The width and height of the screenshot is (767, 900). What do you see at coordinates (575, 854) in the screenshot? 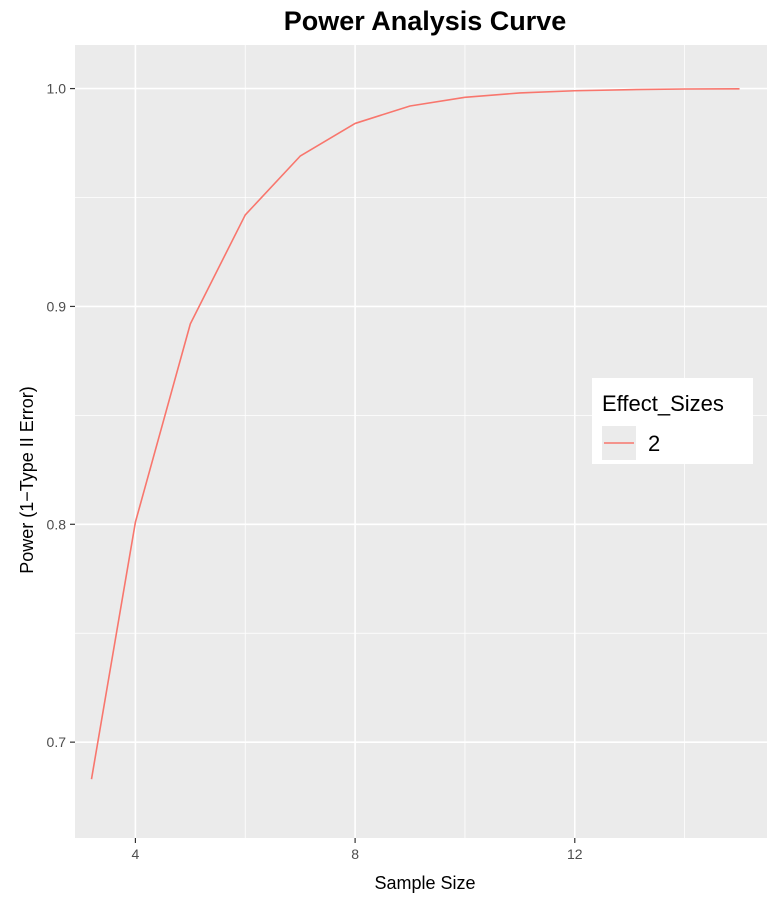
I see `x-tick-label: 12` at bounding box center [575, 854].